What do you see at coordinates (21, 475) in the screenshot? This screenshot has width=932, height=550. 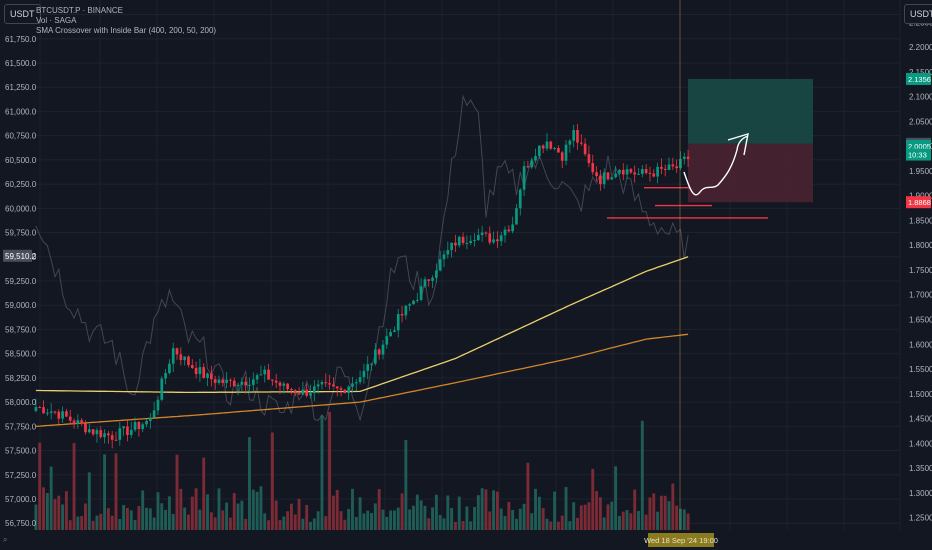 I see `left-axis-tick-label: 57,250.0` at bounding box center [21, 475].